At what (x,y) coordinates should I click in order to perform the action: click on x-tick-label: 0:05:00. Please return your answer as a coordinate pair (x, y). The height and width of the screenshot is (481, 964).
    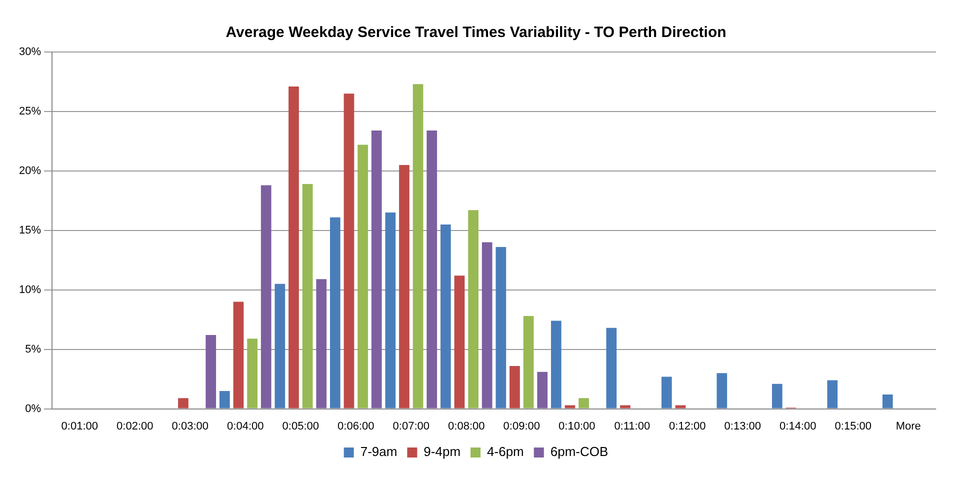
    Looking at the image, I should click on (300, 426).